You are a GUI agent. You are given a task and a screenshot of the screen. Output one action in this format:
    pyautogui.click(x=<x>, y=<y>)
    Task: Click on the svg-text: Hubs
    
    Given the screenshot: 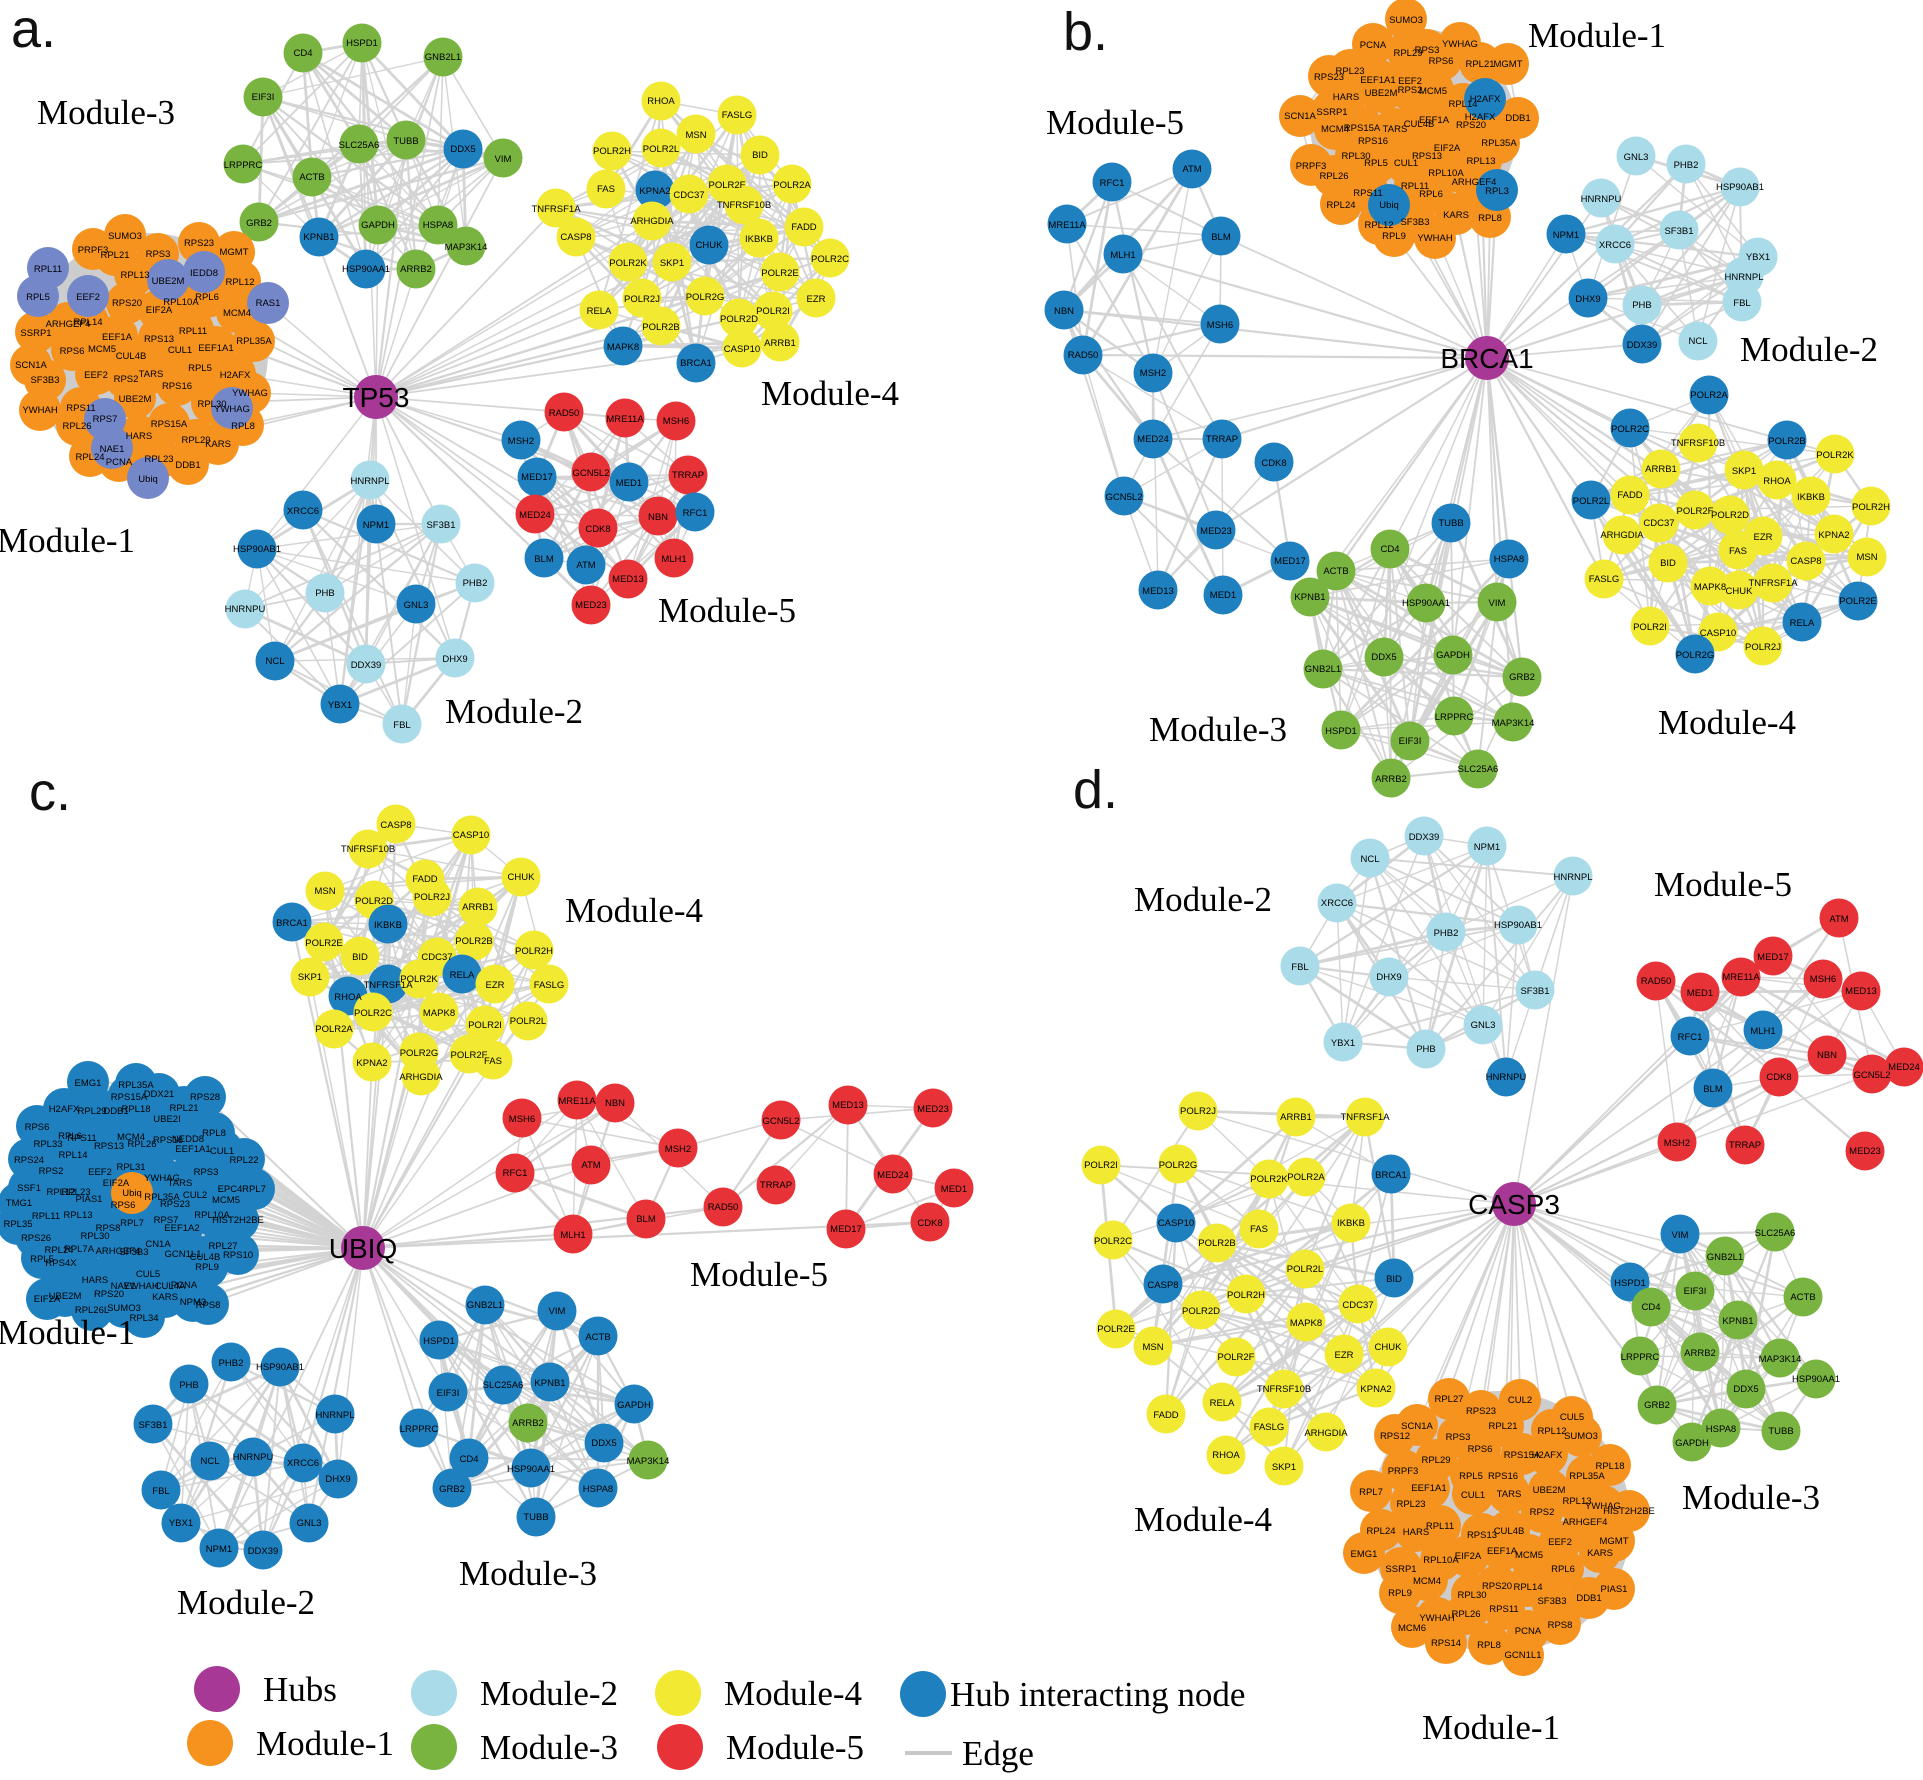 What is the action you would take?
    pyautogui.click(x=300, y=1689)
    